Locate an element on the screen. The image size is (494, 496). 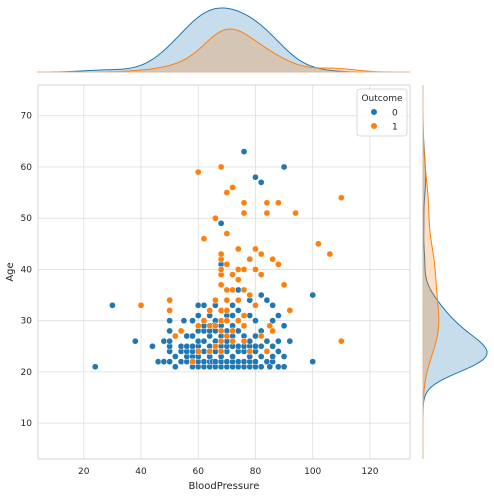
legend: Outcome 0 1 is located at coordinates (382, 112).